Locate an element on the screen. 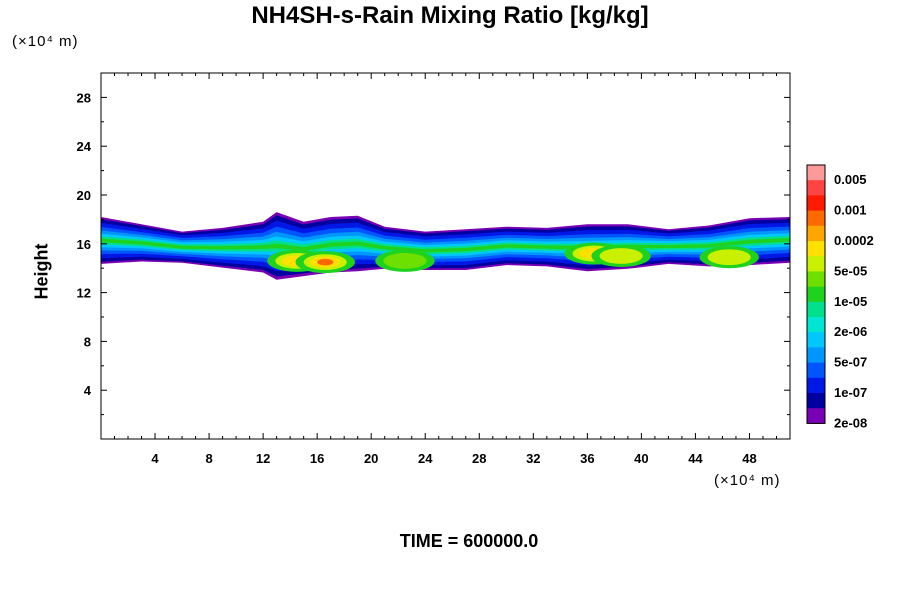  x-tick-label: 16 is located at coordinates (317, 458).